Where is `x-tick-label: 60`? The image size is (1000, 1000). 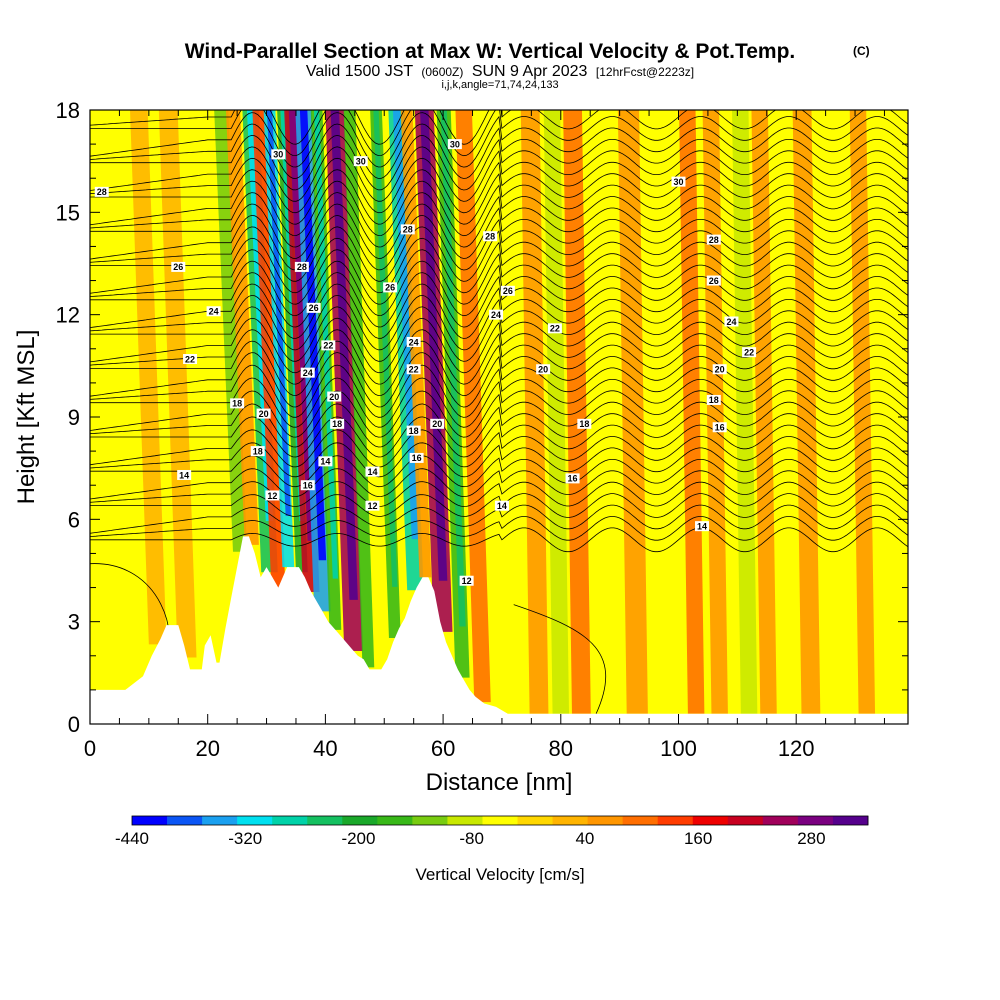
x-tick-label: 60 is located at coordinates (443, 748).